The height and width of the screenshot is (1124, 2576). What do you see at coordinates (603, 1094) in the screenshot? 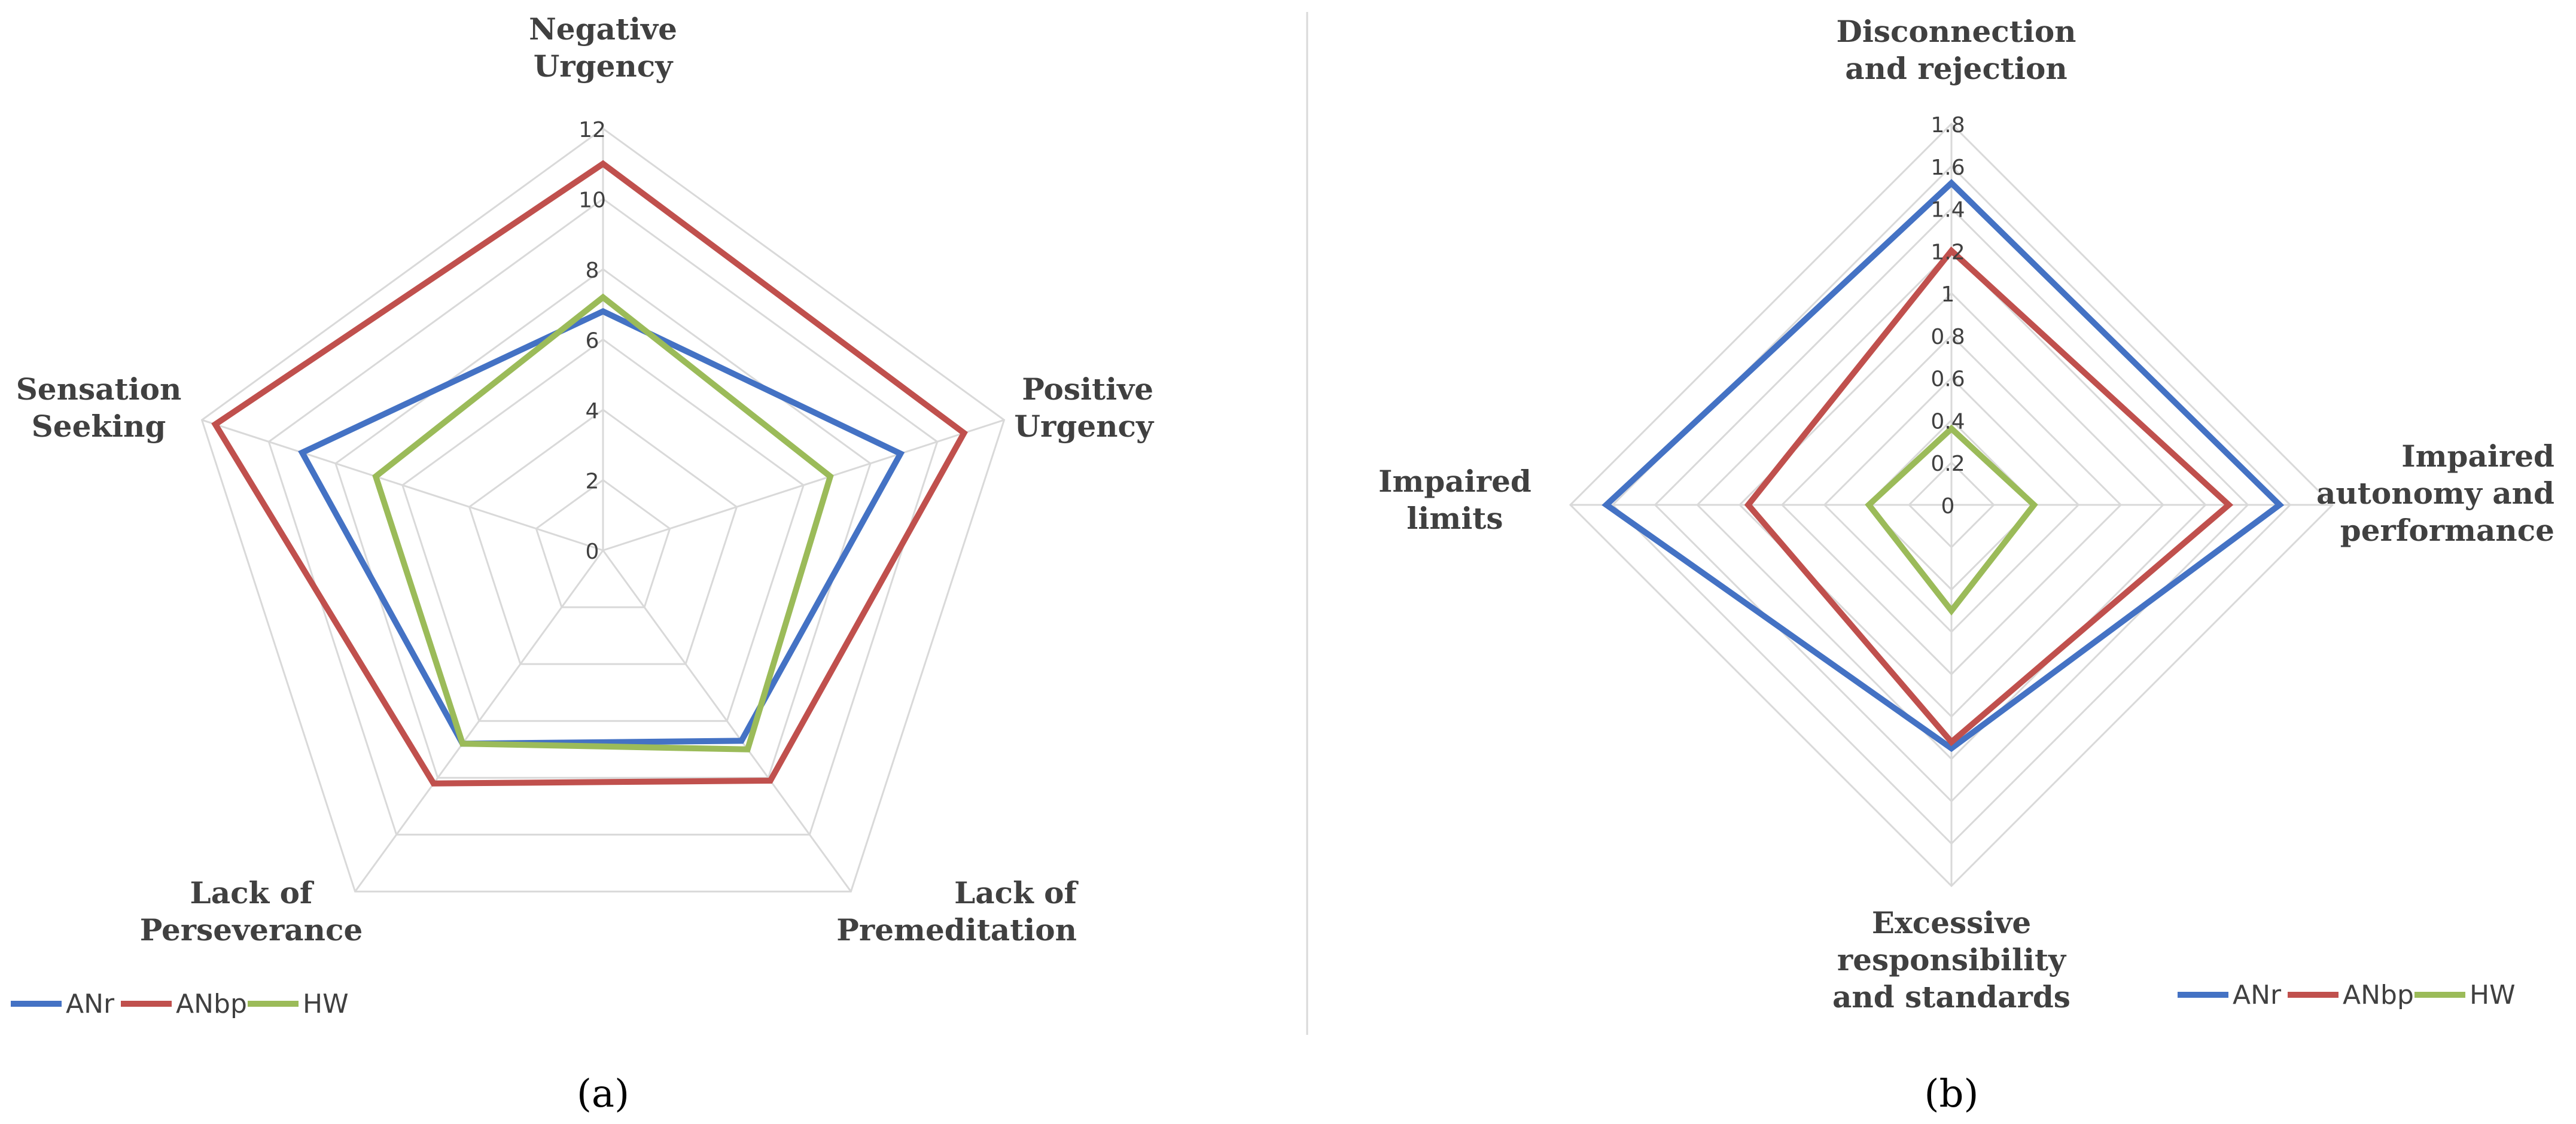
I see `caption-a: (a)` at bounding box center [603, 1094].